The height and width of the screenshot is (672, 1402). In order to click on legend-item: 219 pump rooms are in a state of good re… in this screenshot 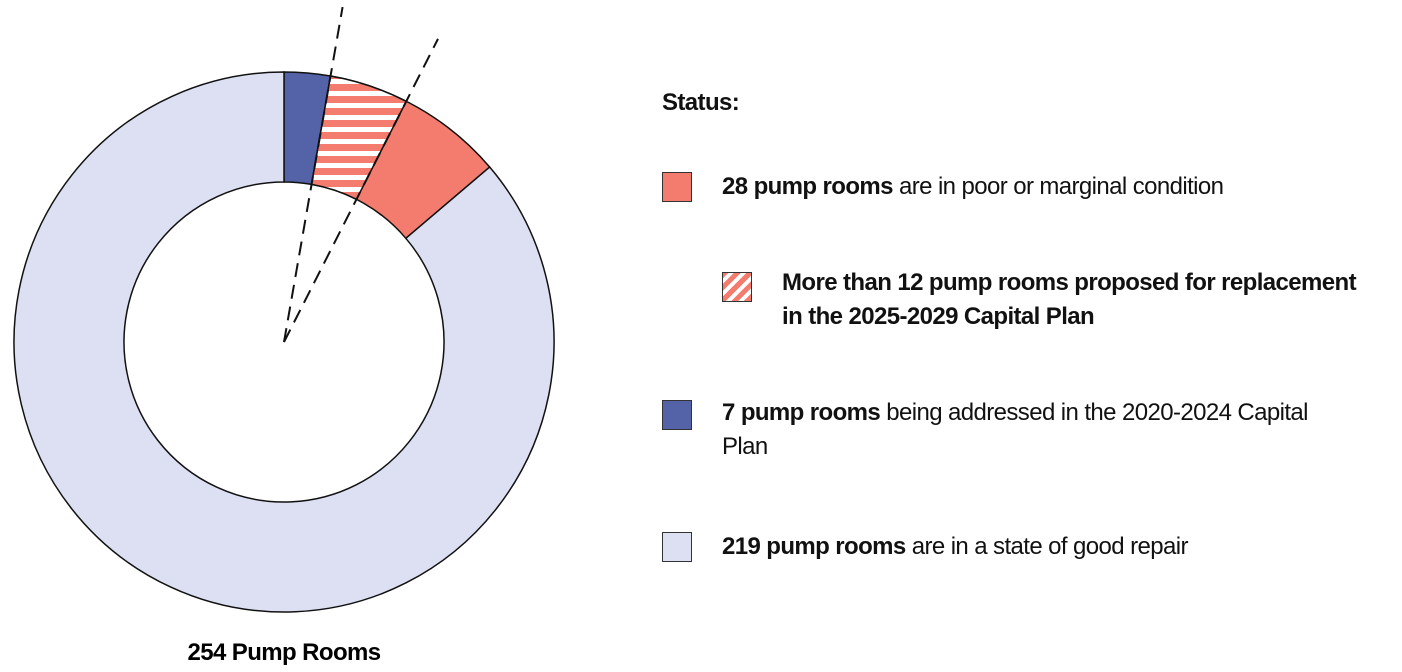, I will do `click(1042, 547)`.